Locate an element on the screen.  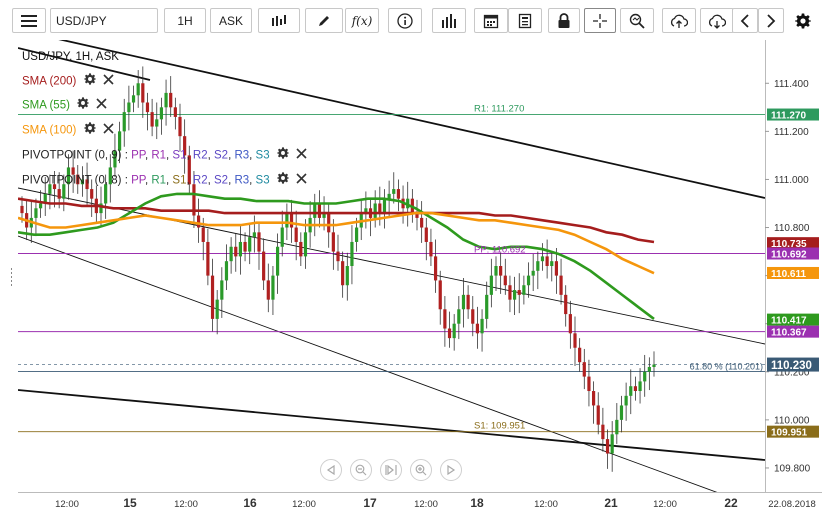
draw-tools-button is located at coordinates (324, 20).